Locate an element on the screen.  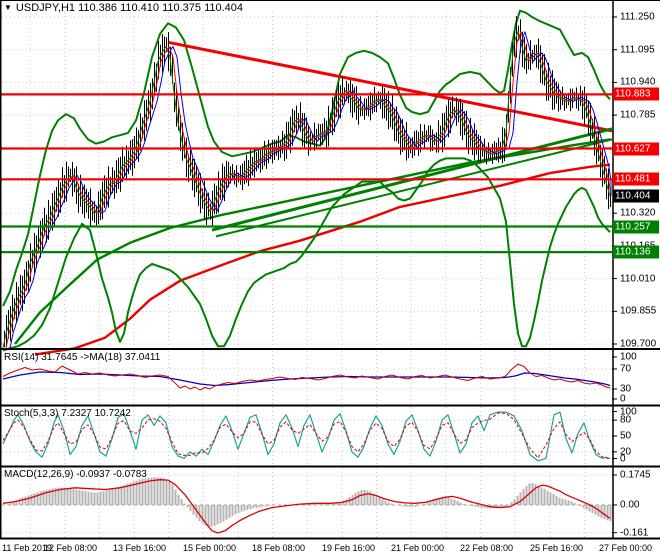
price-level-badge: 110.136 is located at coordinates (636, 252).